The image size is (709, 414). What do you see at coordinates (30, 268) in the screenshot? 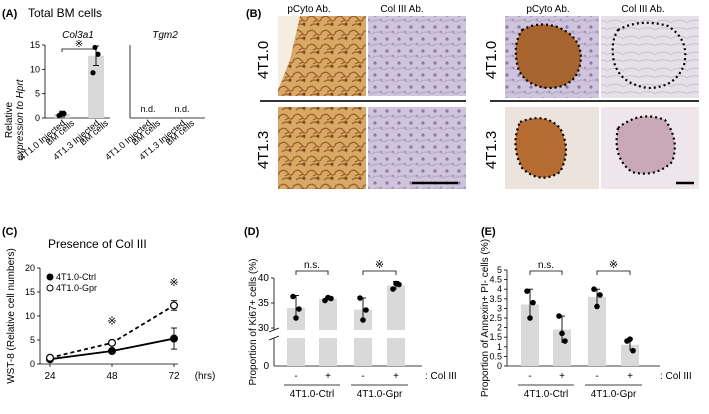
I see `chart-c-ytick-label: 20` at bounding box center [30, 268].